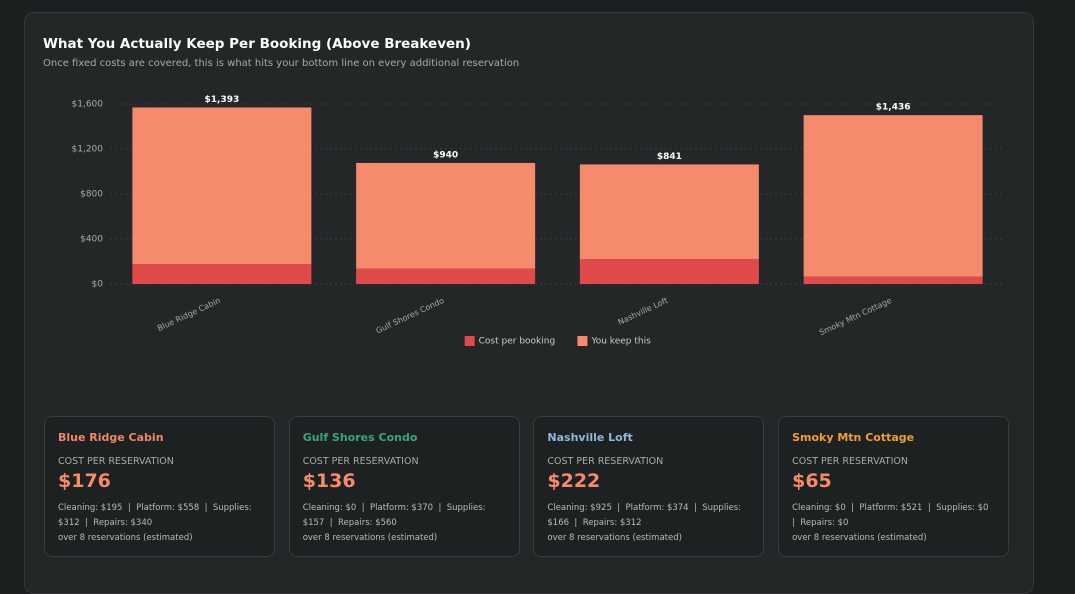 The width and height of the screenshot is (1075, 594). I want to click on card-name: Gulf Shores Condo, so click(360, 437).